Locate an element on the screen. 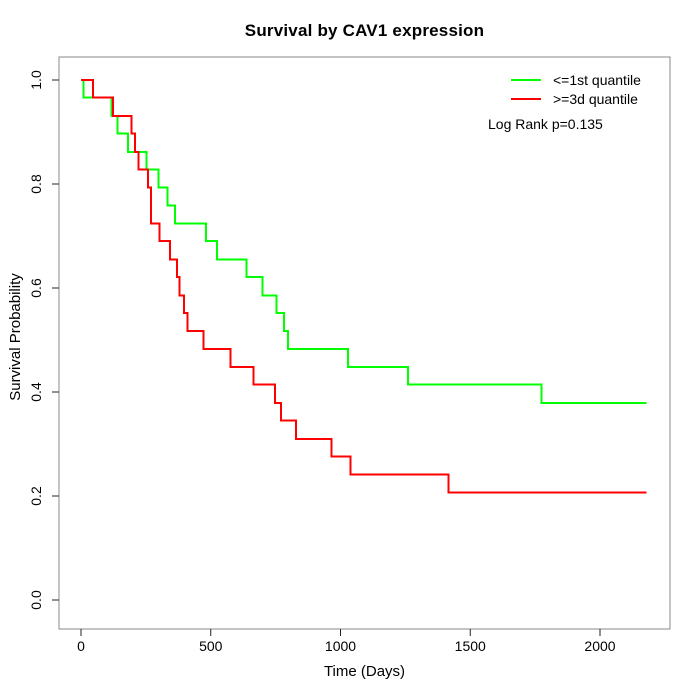 This screenshot has width=700, height=700. y-tick-label: 0.6 is located at coordinates (36, 288).